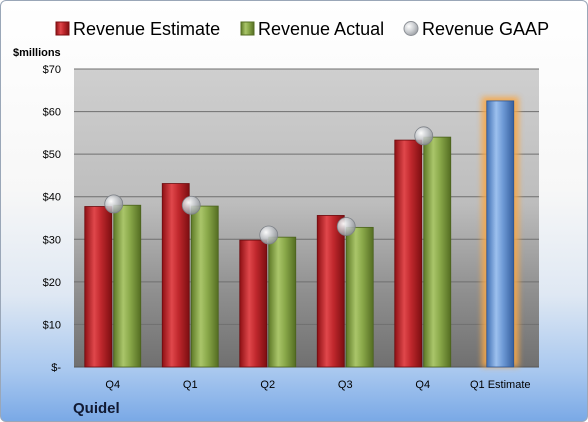  Describe the element at coordinates (52, 198) in the screenshot. I see `y-tick-label: $40` at that location.